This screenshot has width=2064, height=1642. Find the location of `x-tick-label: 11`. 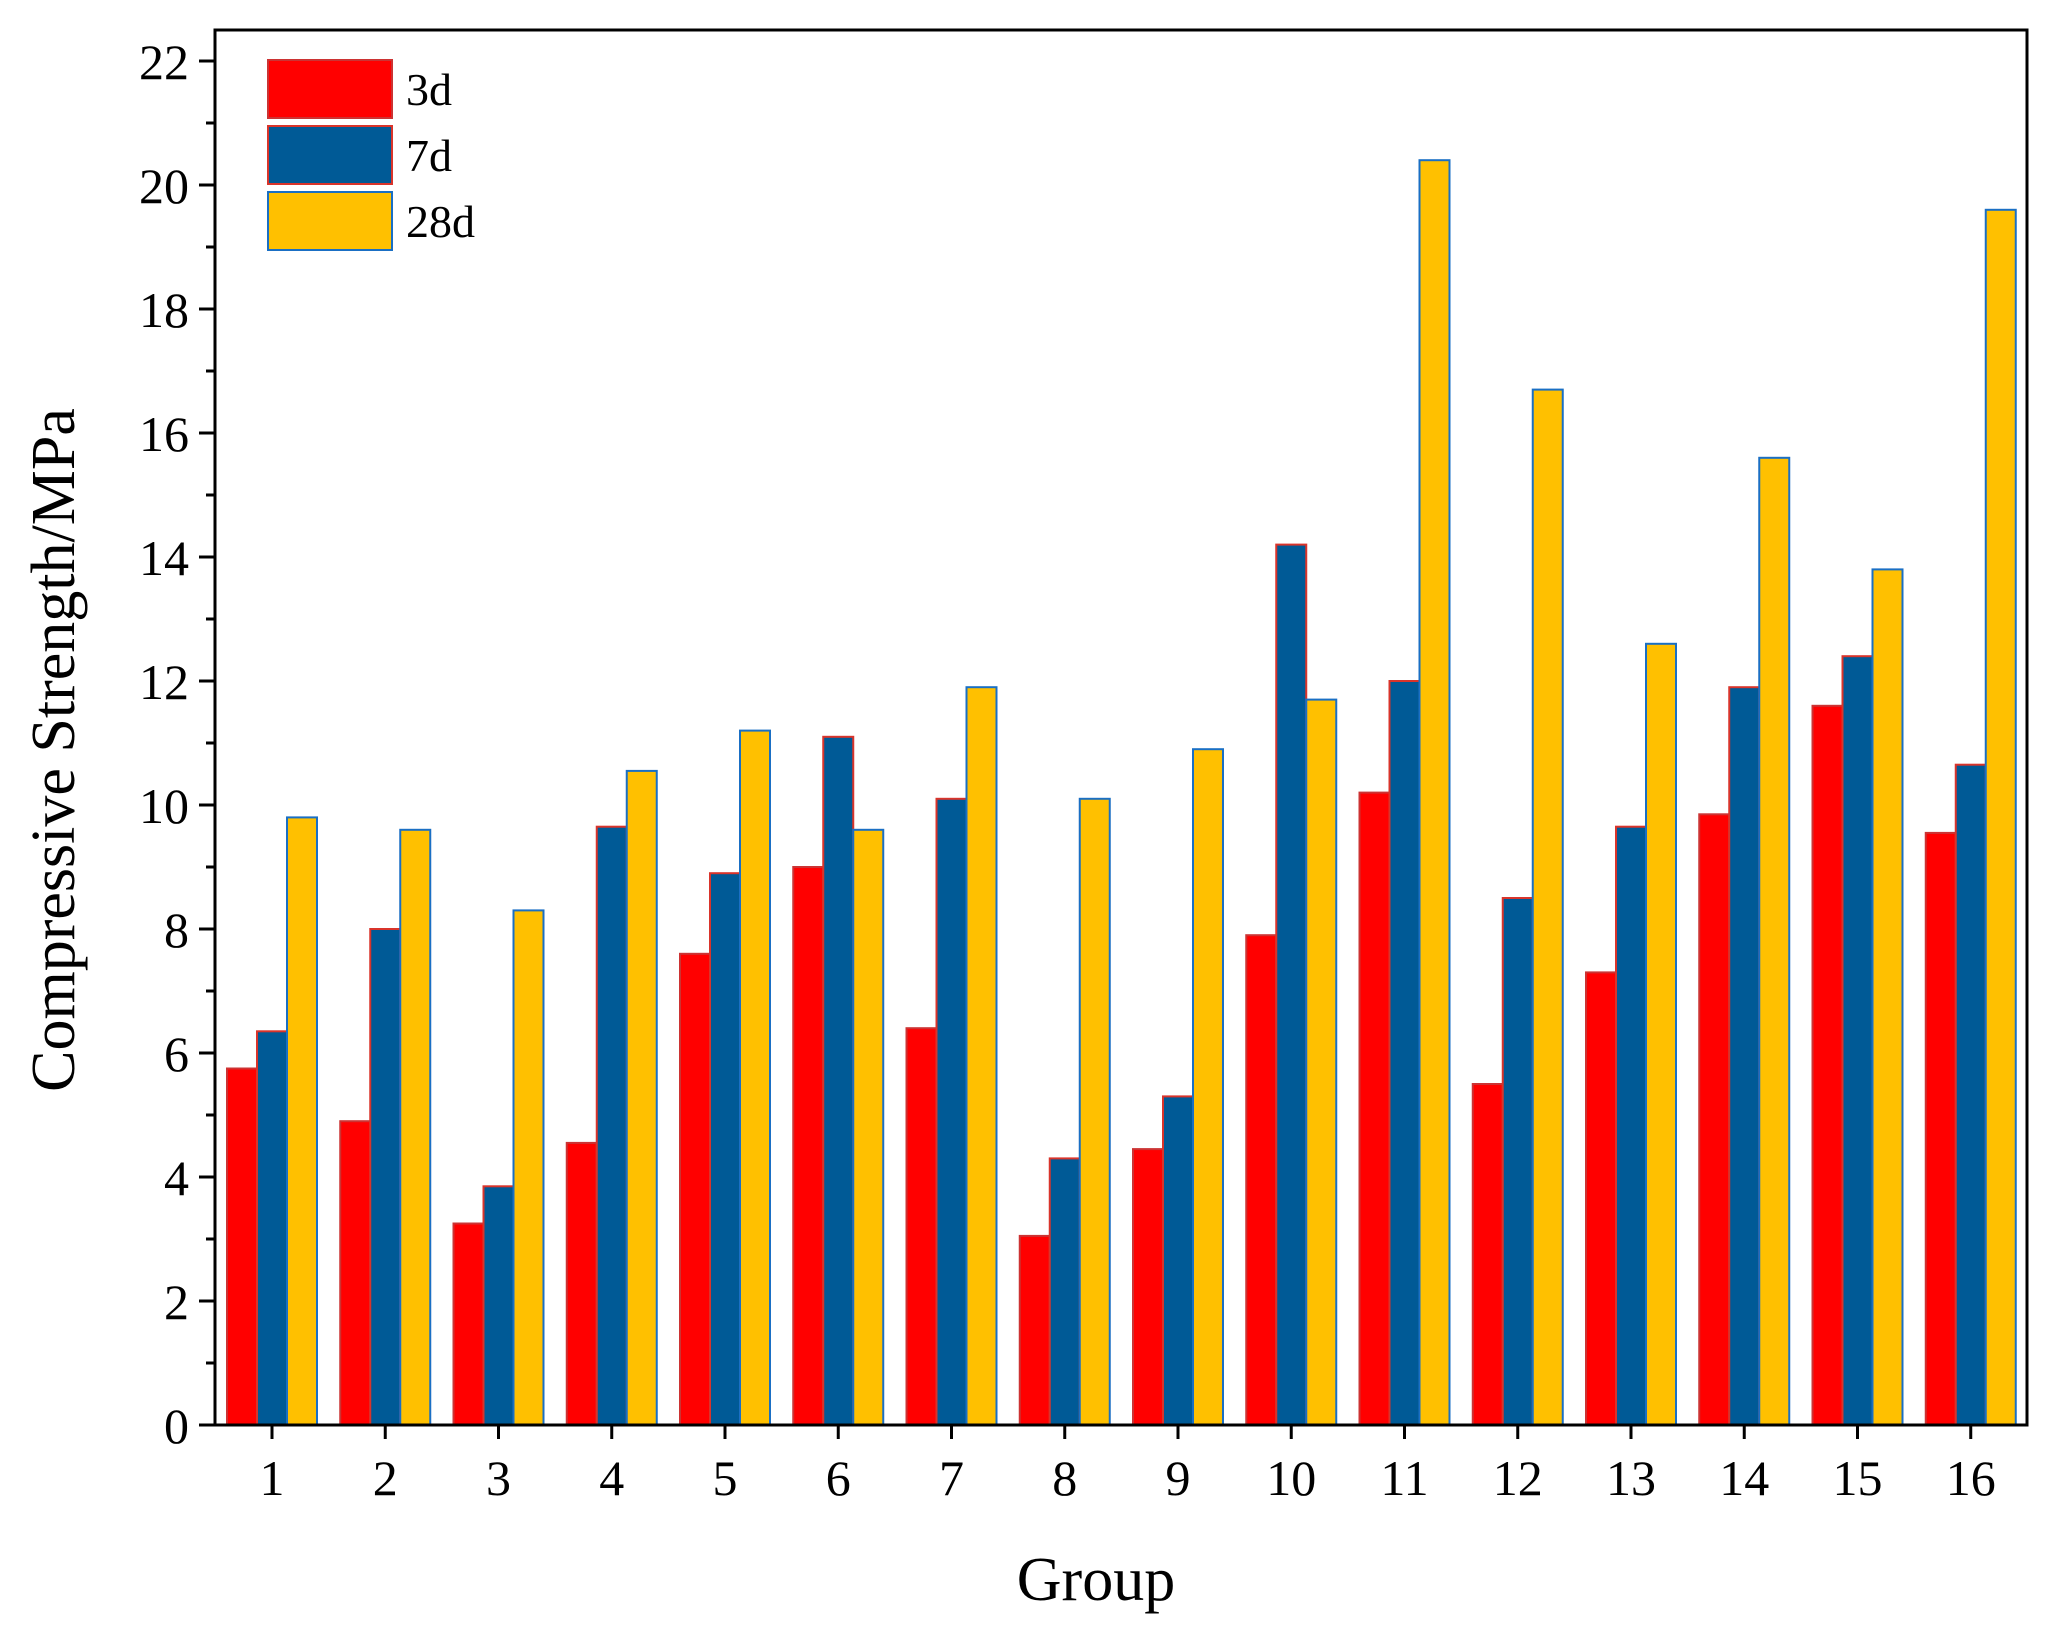

x-tick-label: 11 is located at coordinates (1404, 1478).